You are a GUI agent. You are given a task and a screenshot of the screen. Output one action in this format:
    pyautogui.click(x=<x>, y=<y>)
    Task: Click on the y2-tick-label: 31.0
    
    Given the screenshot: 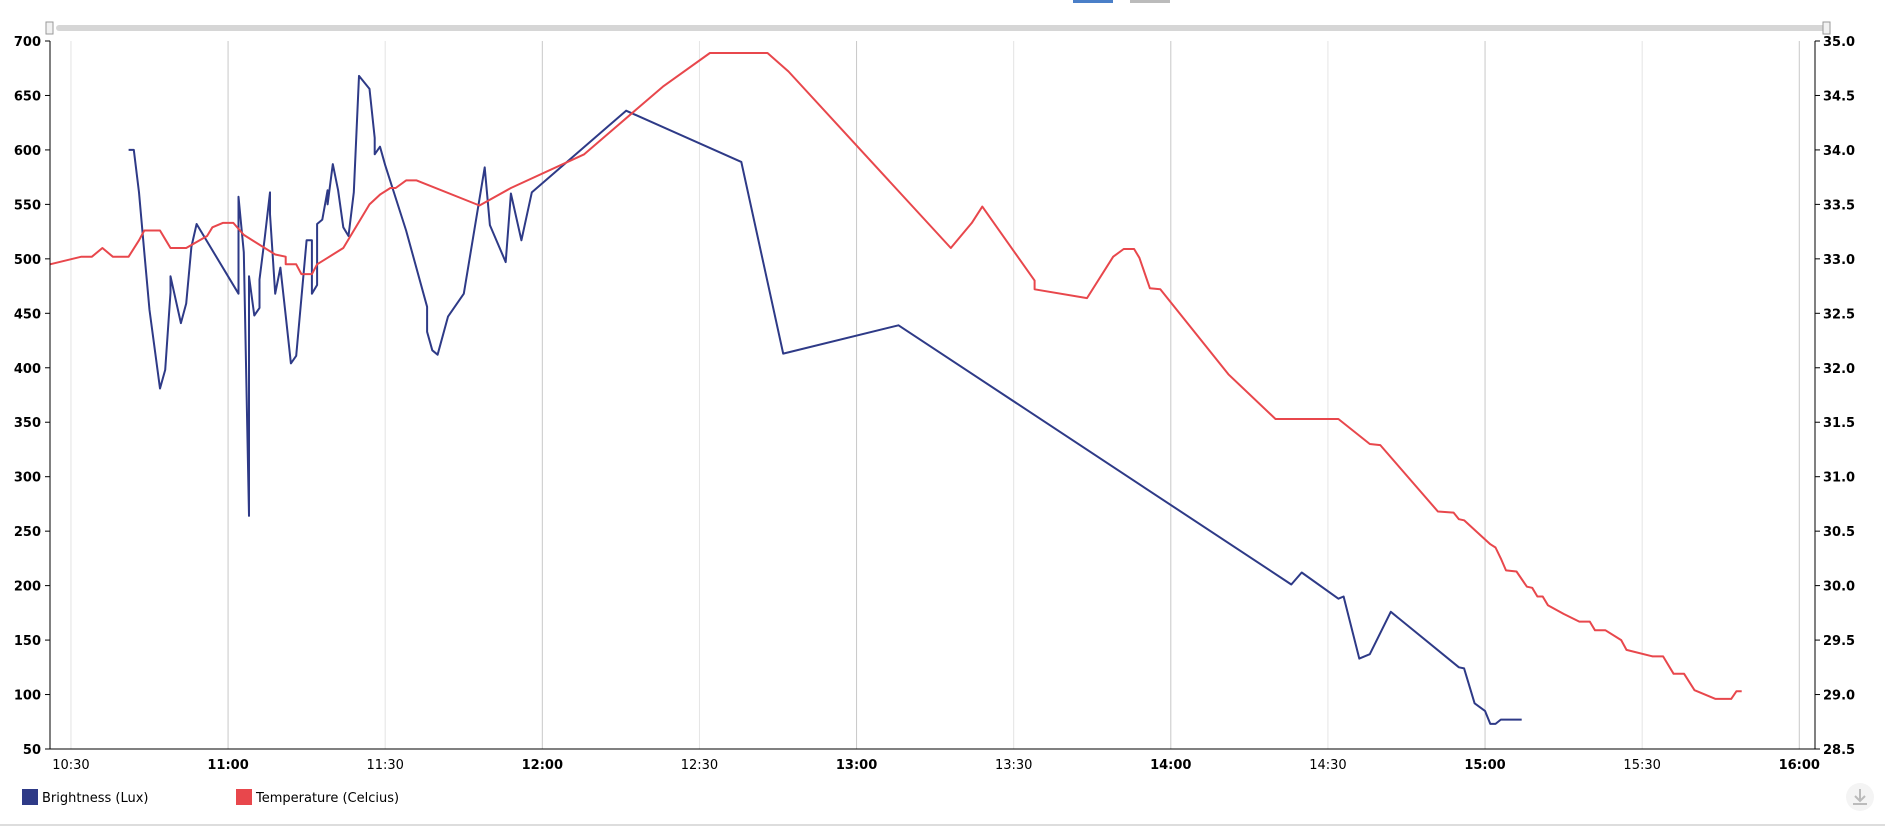 What is the action you would take?
    pyautogui.click(x=1839, y=478)
    